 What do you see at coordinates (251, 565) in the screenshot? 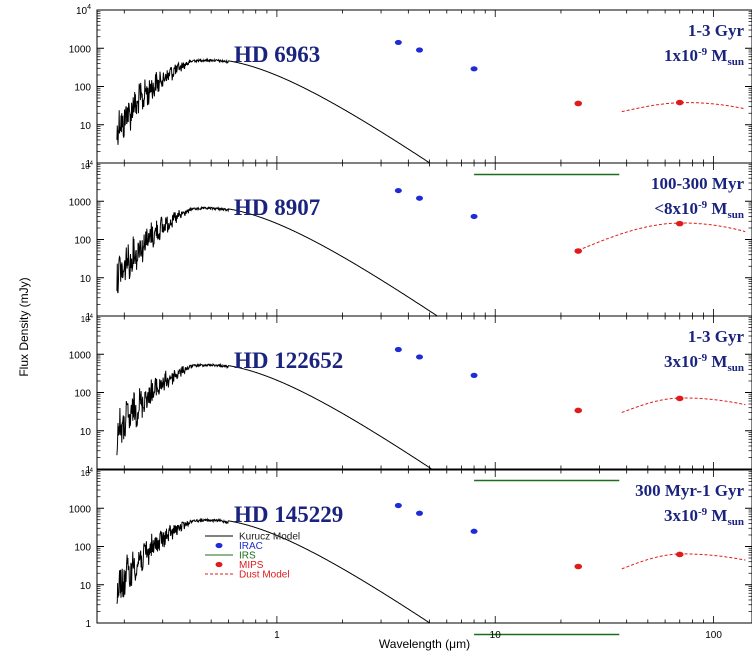
I see `legend-label: MIPS` at bounding box center [251, 565].